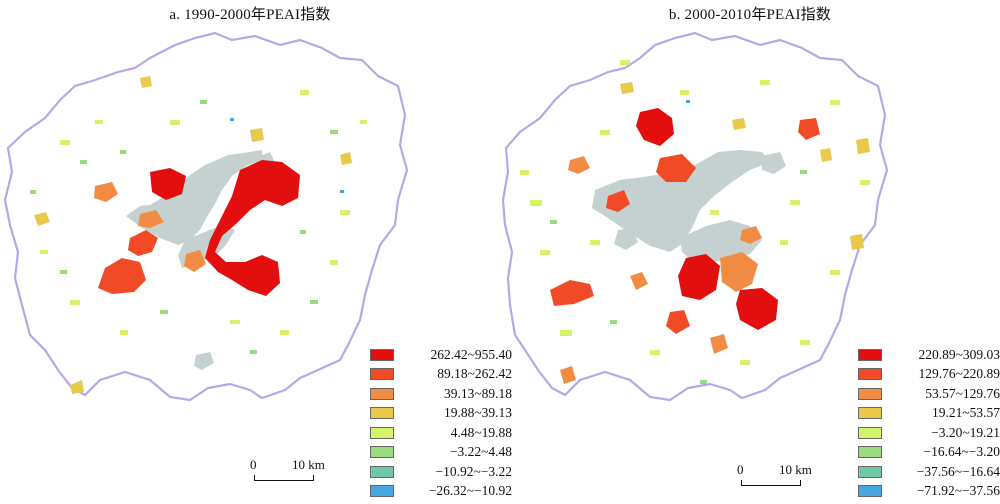 The width and height of the screenshot is (1000, 504). I want to click on legend-item: −71.92~−37.56, so click(929, 492).